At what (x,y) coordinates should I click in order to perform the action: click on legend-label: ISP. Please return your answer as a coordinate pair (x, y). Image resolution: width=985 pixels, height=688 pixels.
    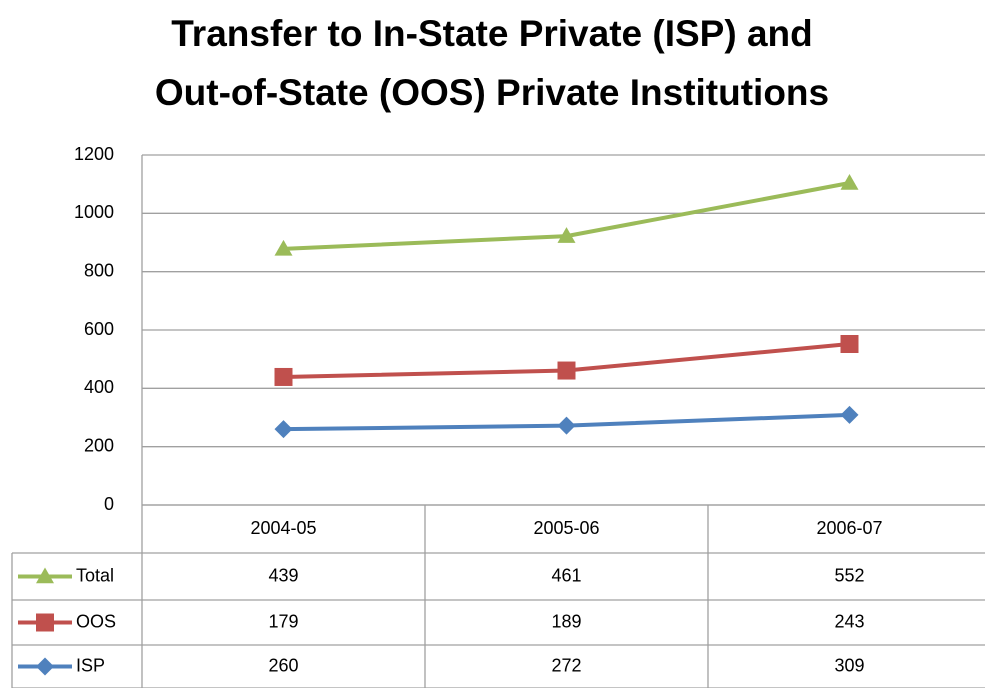
    Looking at the image, I should click on (90, 665).